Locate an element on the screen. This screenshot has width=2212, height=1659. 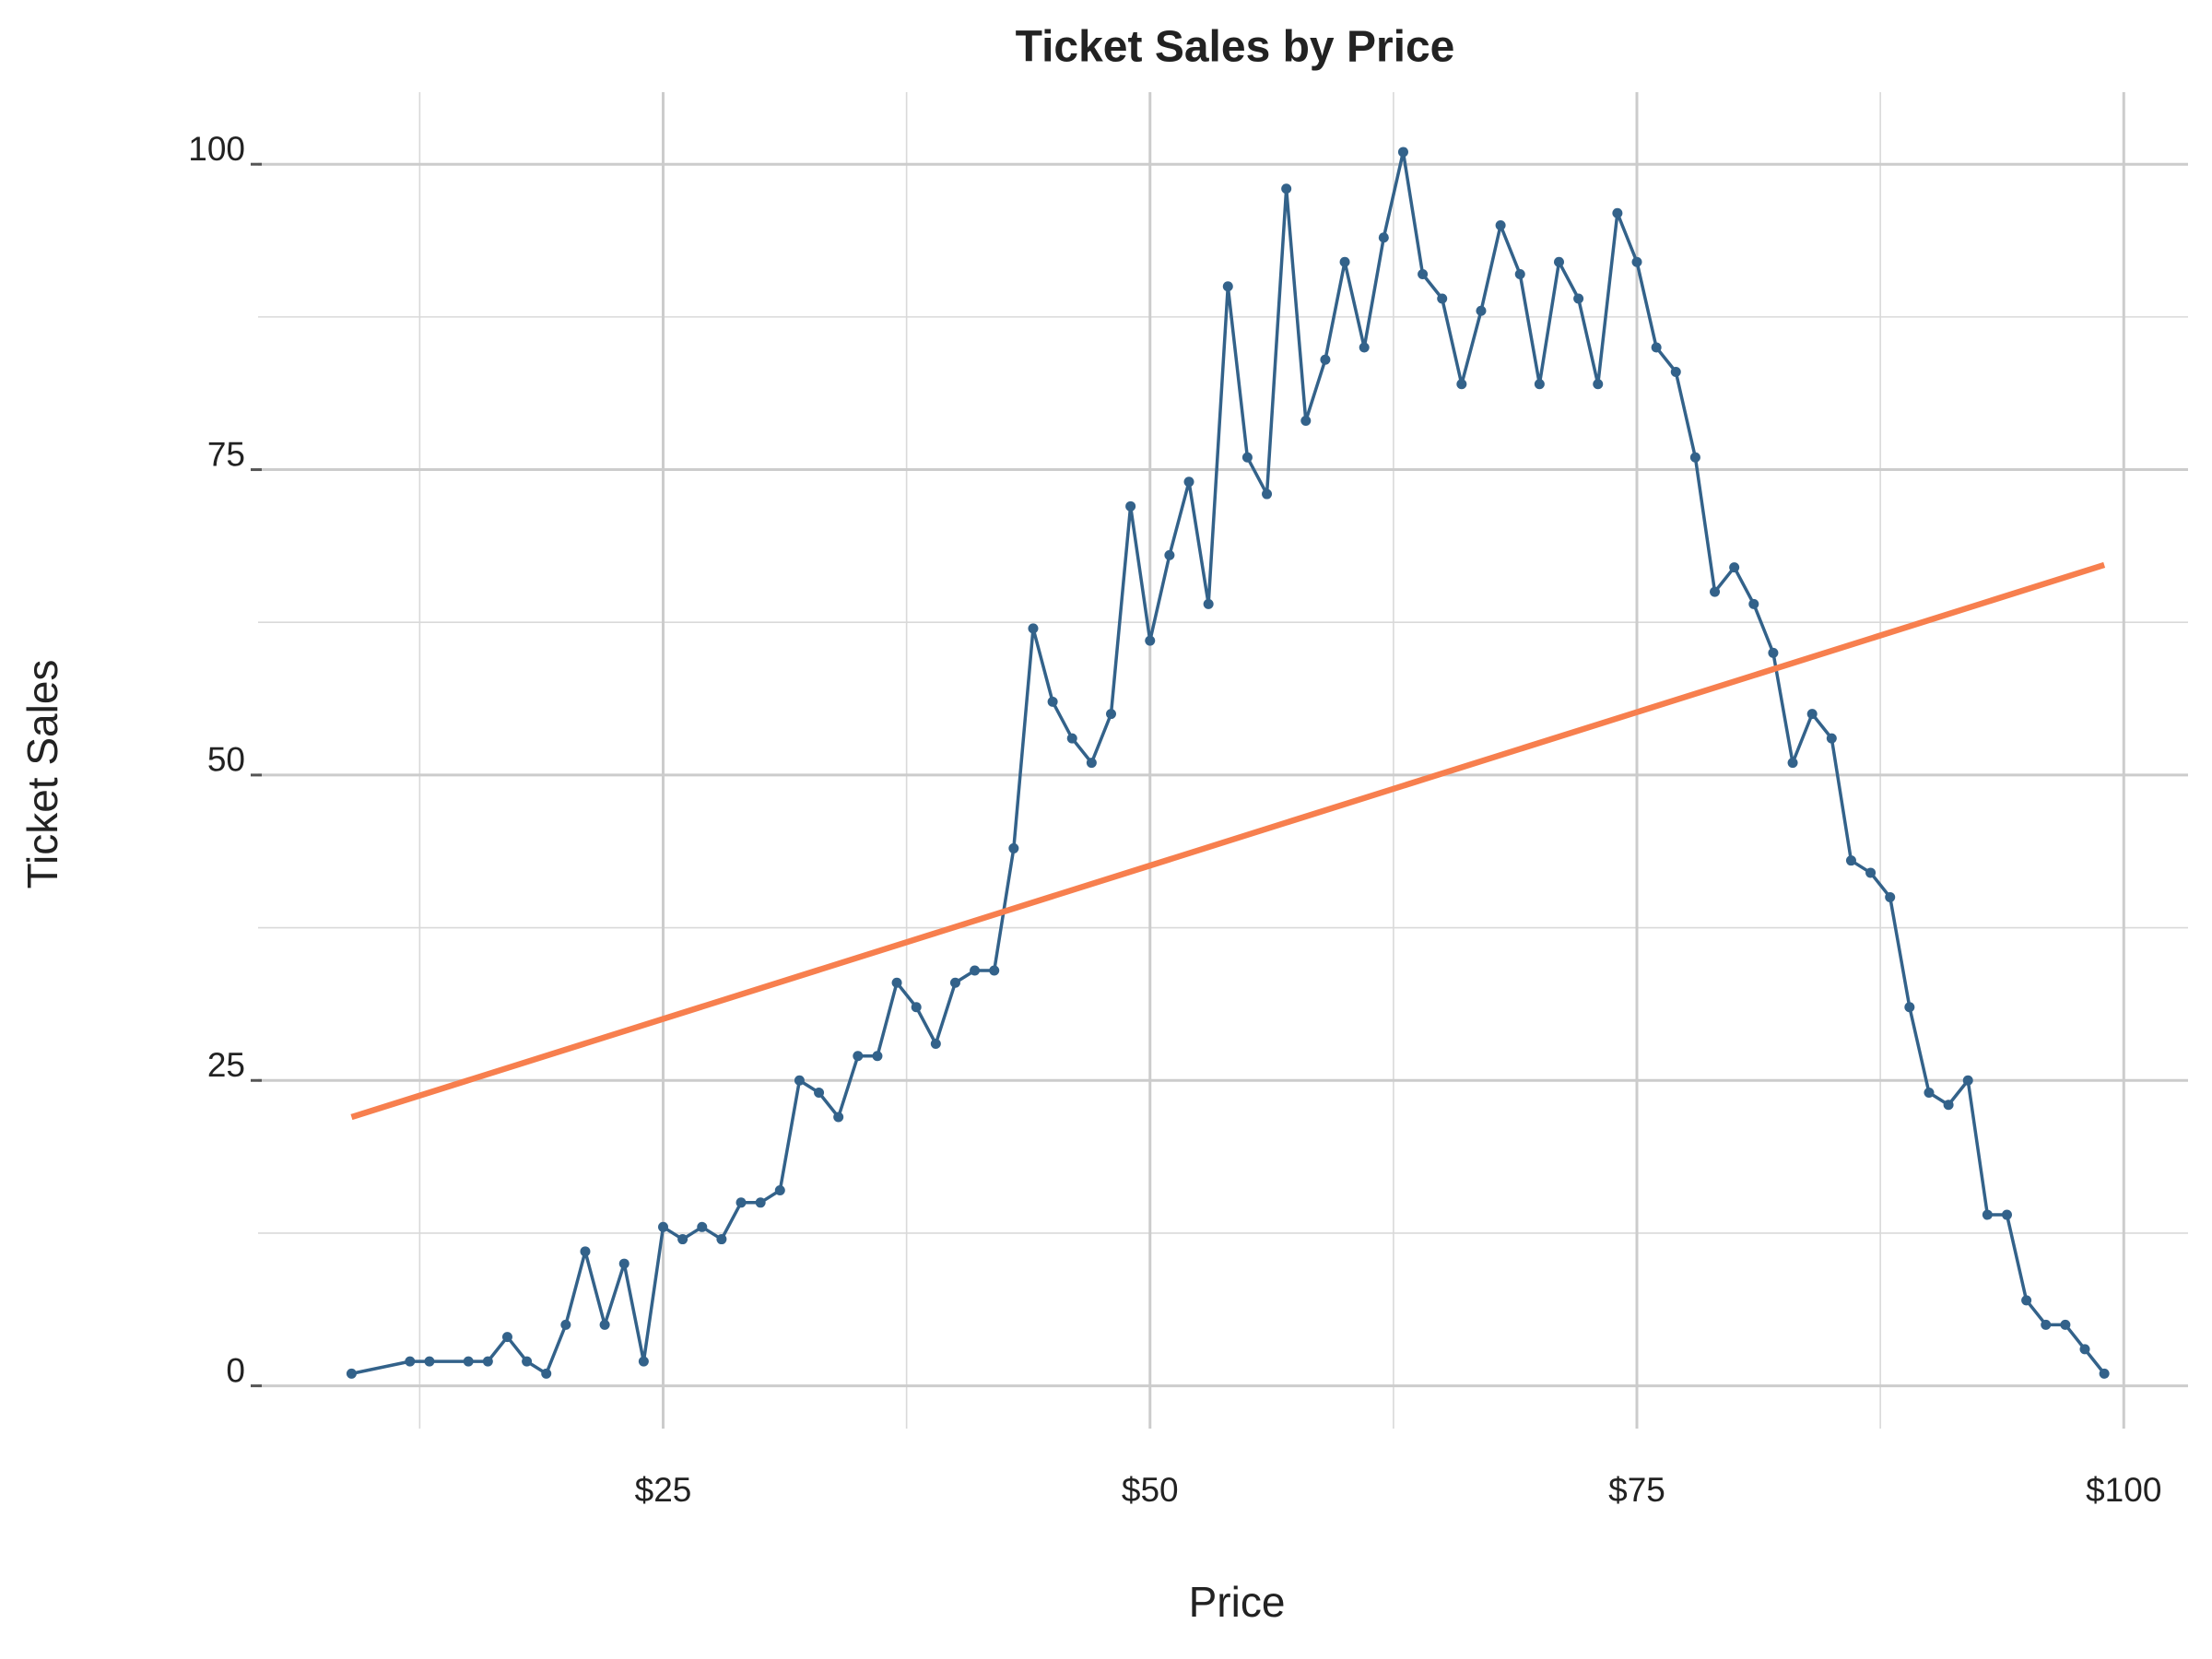
chart-title: Ticket Sales by Price is located at coordinates (1235, 47).